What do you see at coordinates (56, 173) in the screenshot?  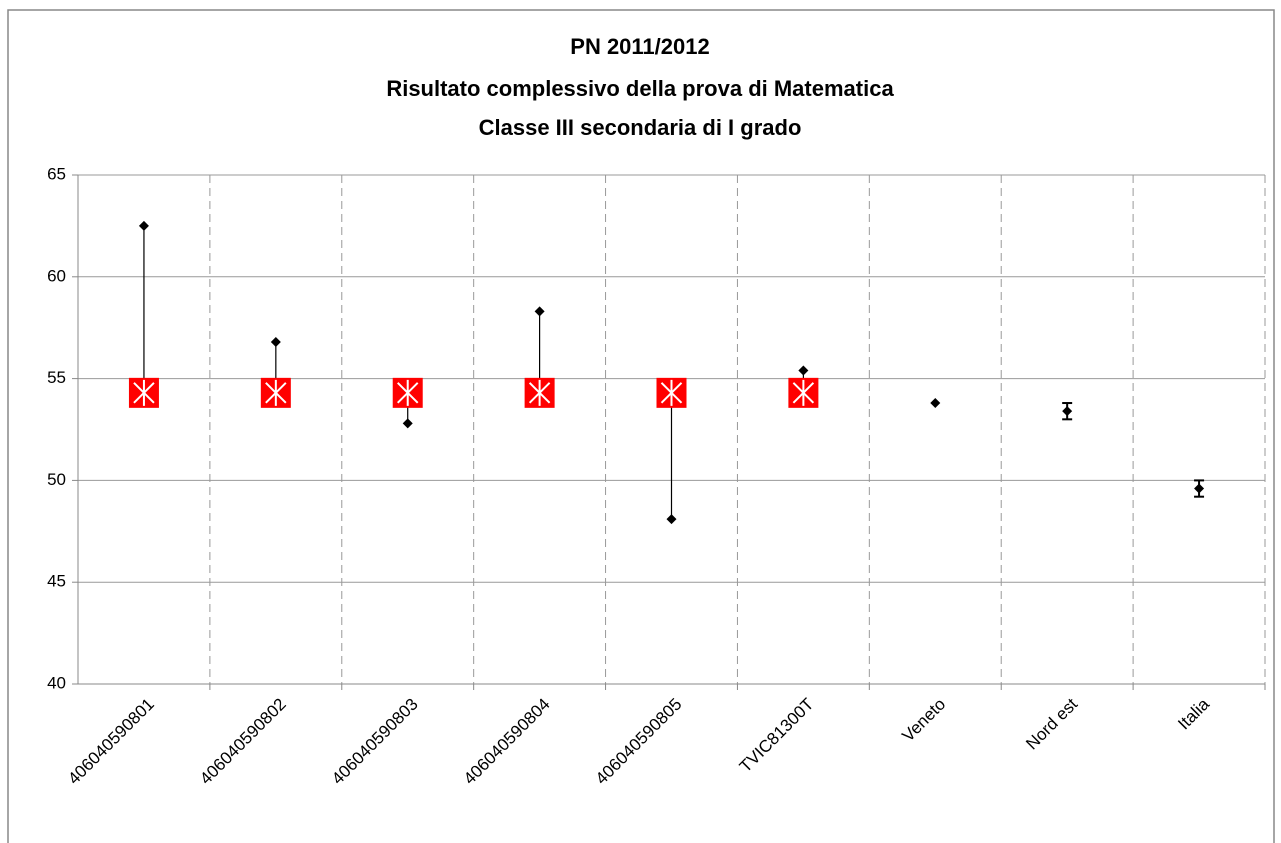 I see `y-tick-label: 65` at bounding box center [56, 173].